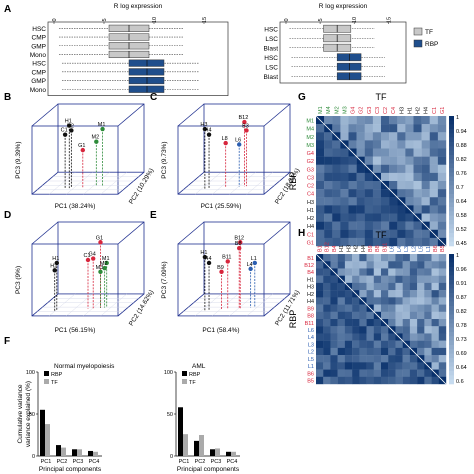 This screenshot has height=474, width=474. I want to click on heat-h-row-label: B9, so click(310, 309).